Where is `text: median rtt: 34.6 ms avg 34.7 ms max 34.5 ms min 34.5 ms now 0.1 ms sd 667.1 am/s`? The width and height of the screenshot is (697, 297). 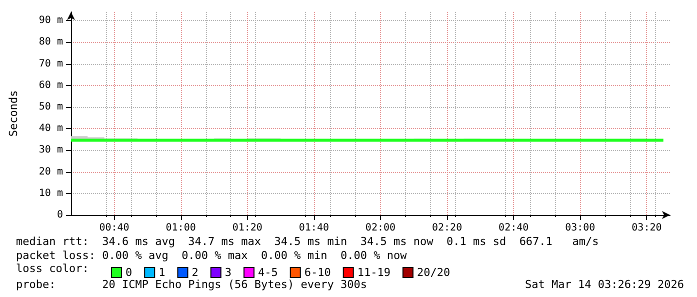
text: median rtt: 34.6 ms avg 34.7 ms max 34.5 ms min 34.5 ms now 0.1 ms sd 667.1 am/s is located at coordinates (307, 241).